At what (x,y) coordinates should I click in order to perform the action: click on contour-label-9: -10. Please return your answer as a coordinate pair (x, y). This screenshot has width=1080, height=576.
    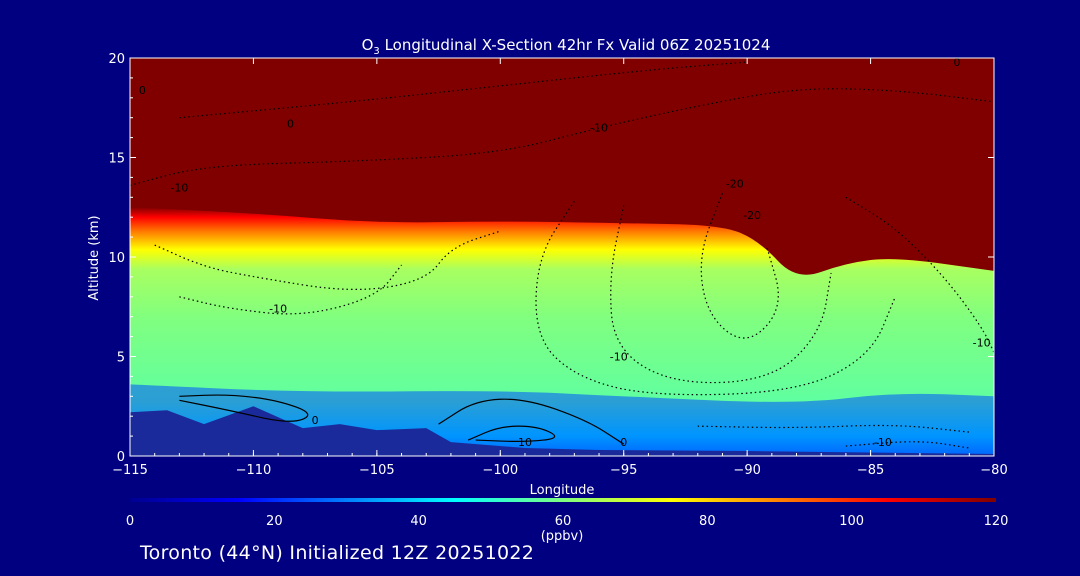
    Looking at the image, I should click on (982, 343).